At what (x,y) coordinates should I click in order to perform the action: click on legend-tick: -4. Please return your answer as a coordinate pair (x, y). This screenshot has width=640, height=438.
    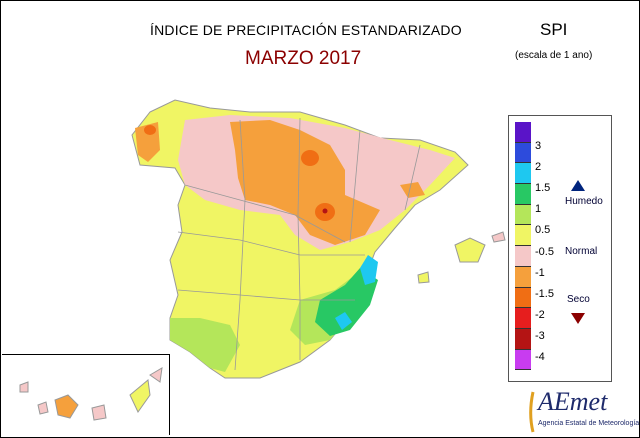
    Looking at the image, I should click on (540, 357).